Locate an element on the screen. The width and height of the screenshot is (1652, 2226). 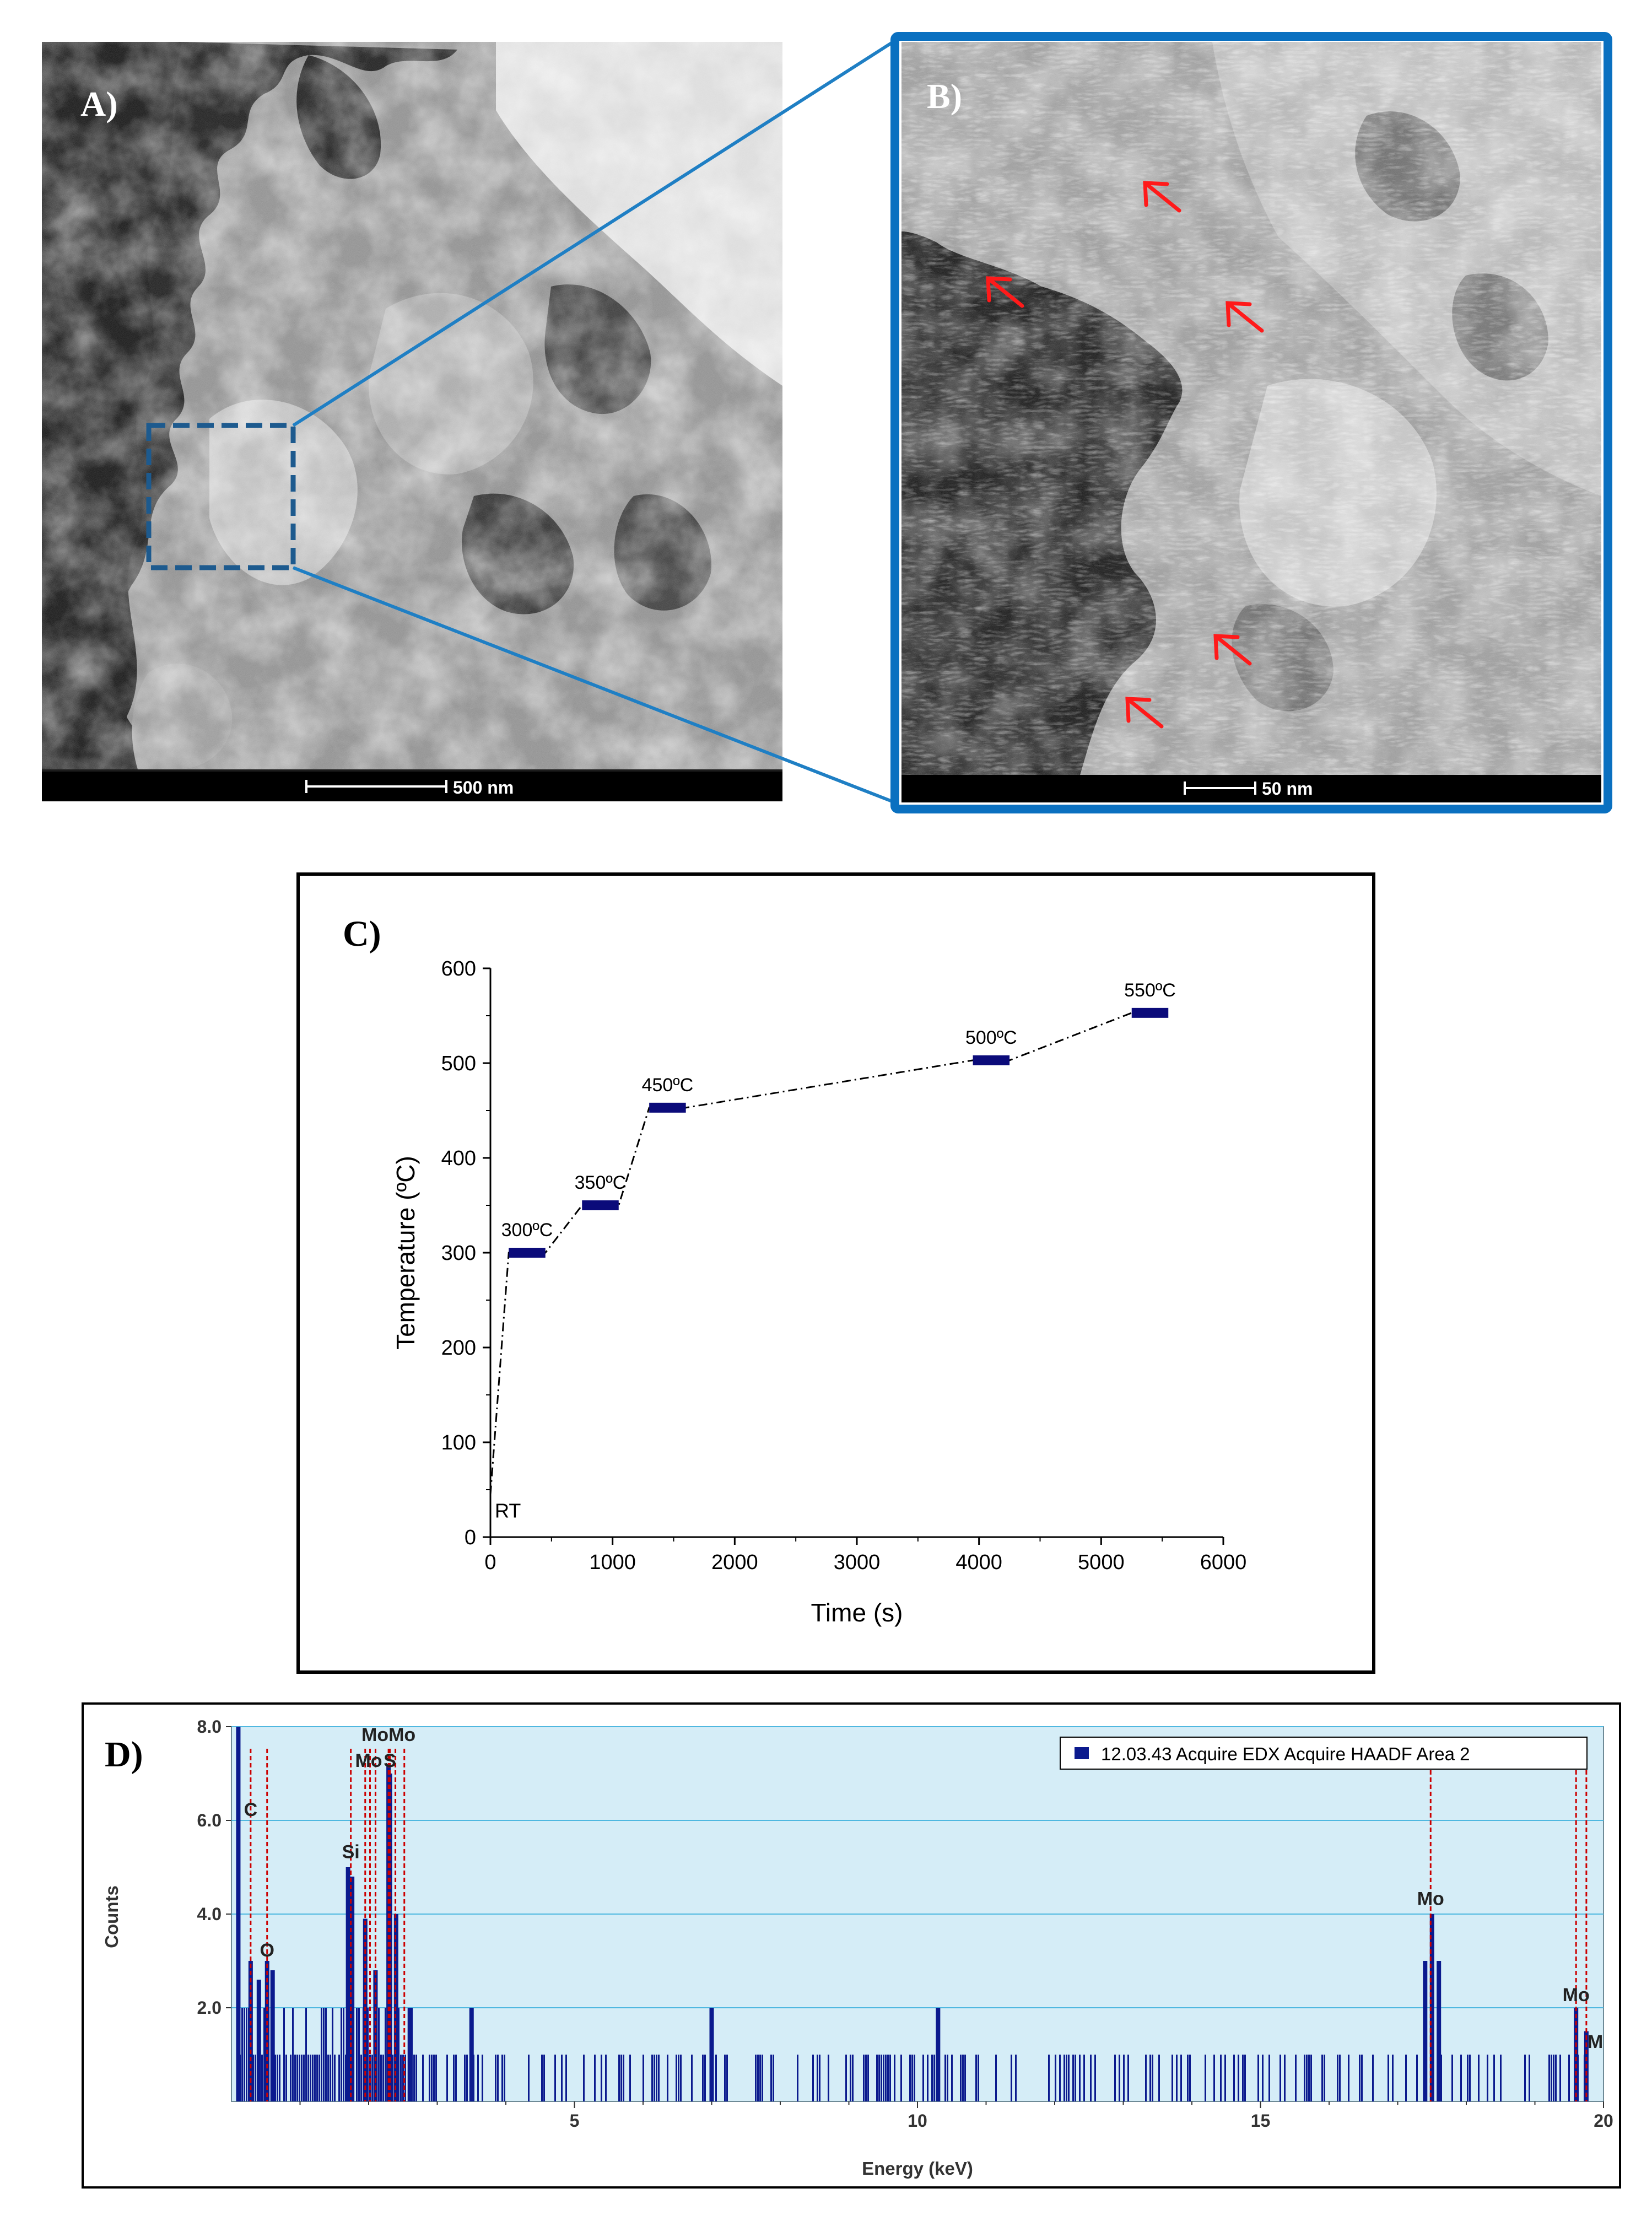
panel-d-label: D) is located at coordinates (124, 1754).